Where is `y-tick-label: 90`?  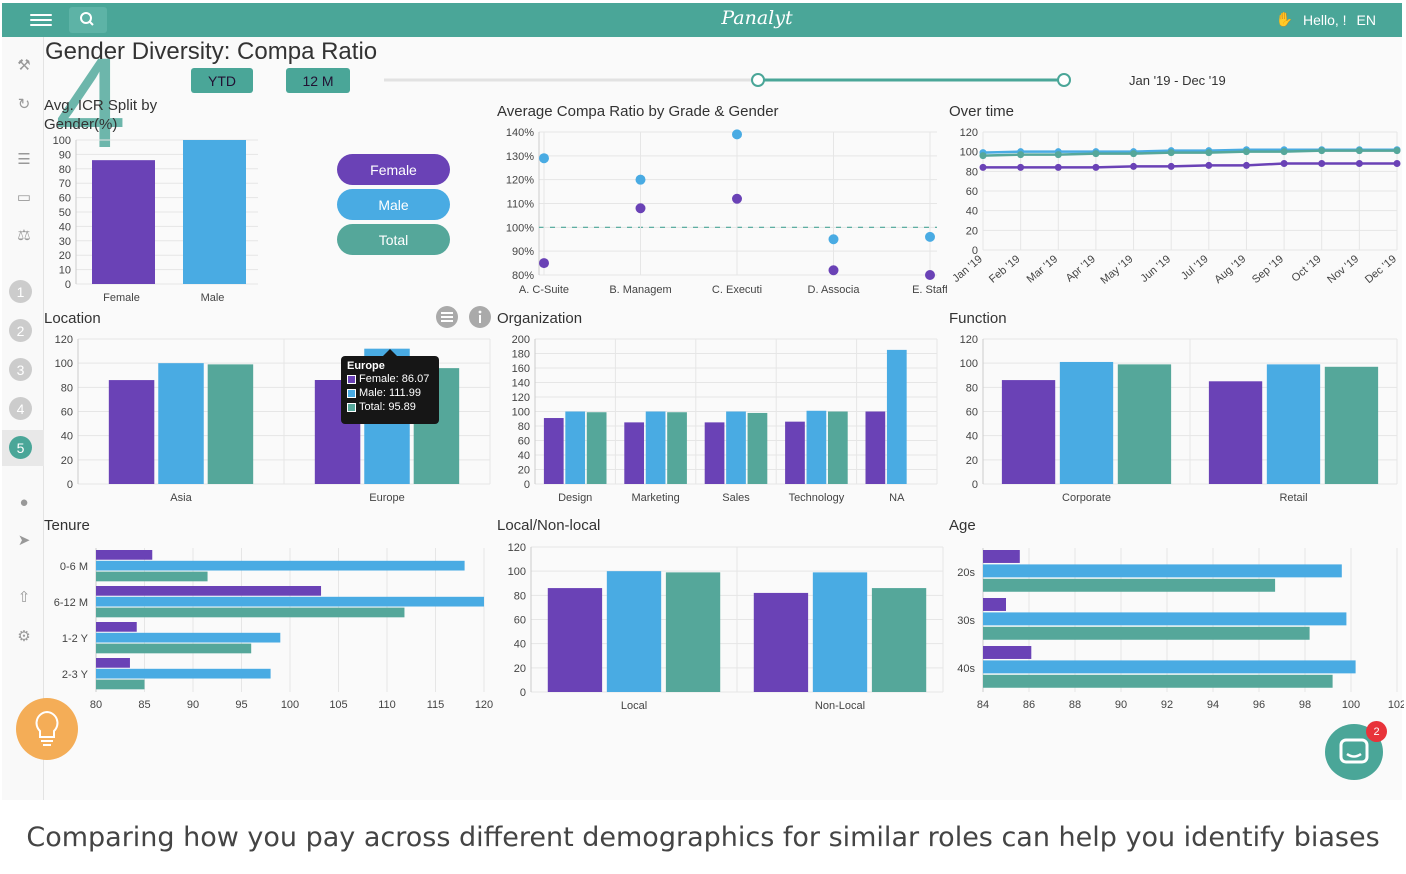
y-tick-label: 90 is located at coordinates (65, 155).